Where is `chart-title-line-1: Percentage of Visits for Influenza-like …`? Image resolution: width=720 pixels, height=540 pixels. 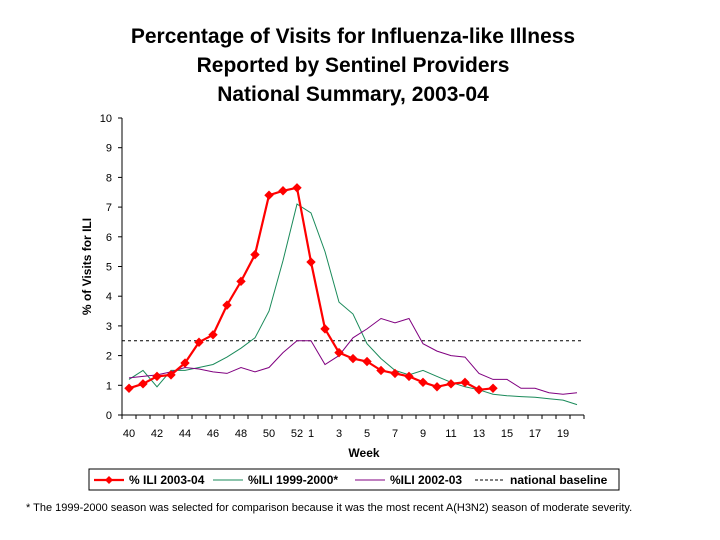 chart-title-line-1: Percentage of Visits for Influenza-like … is located at coordinates (353, 36).